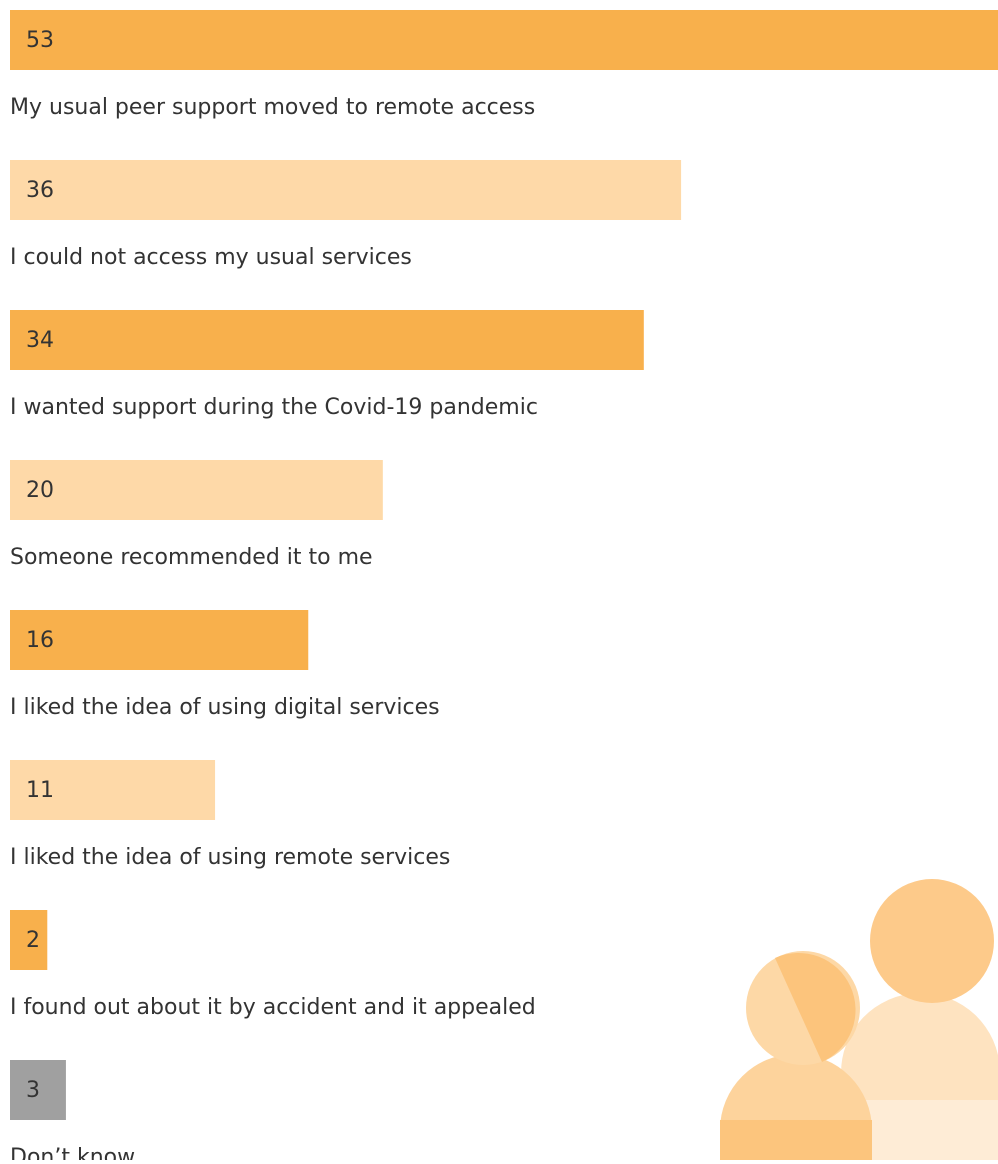 The image size is (998, 1164). I want to click on value-label: 20, so click(40, 490).